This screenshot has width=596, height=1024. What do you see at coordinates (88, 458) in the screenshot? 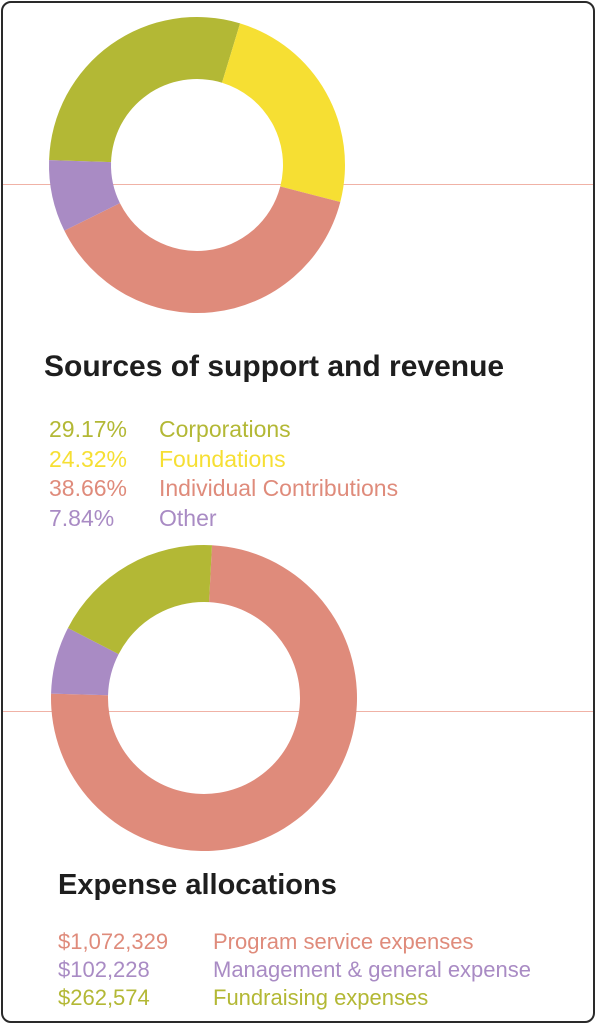
I see `legend-value: 24.32%` at bounding box center [88, 458].